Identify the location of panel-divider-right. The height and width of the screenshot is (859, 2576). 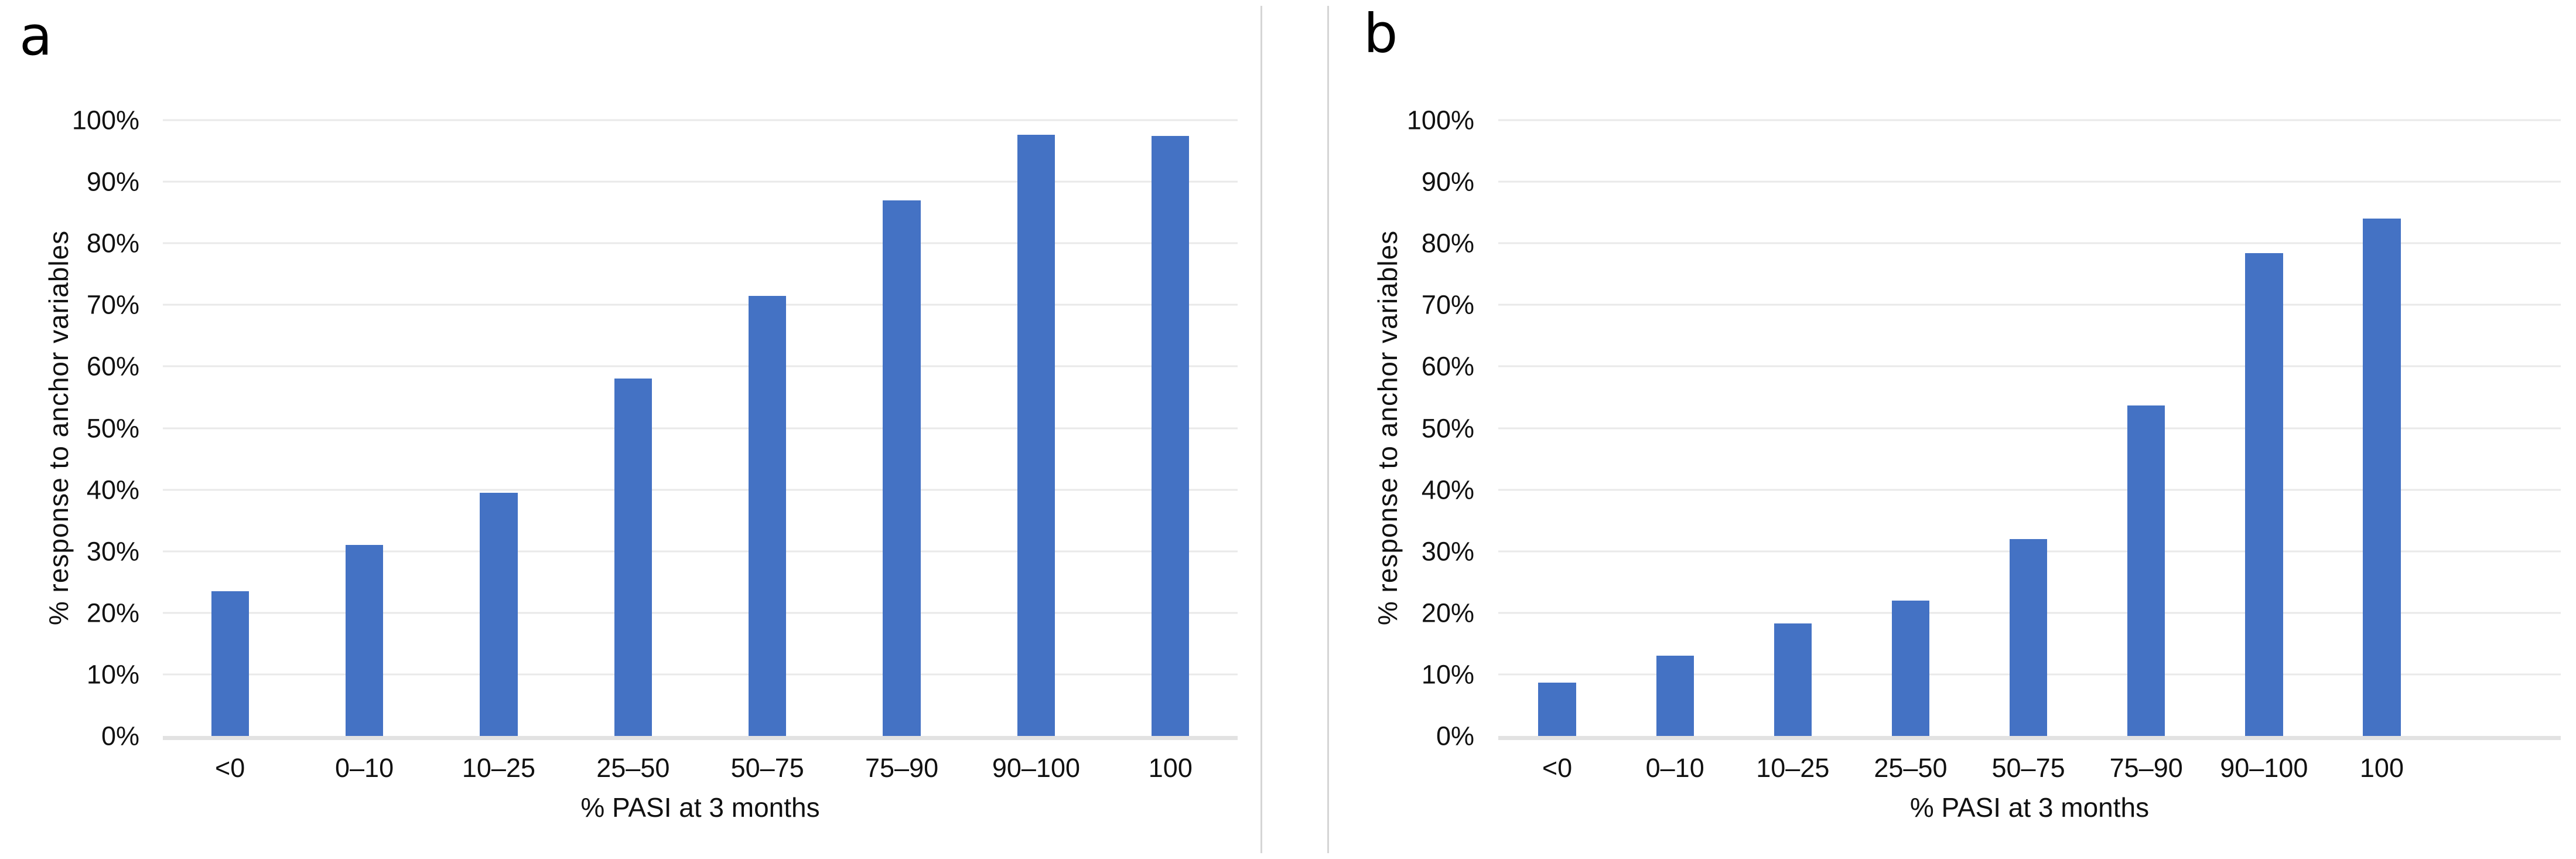
(1328, 429).